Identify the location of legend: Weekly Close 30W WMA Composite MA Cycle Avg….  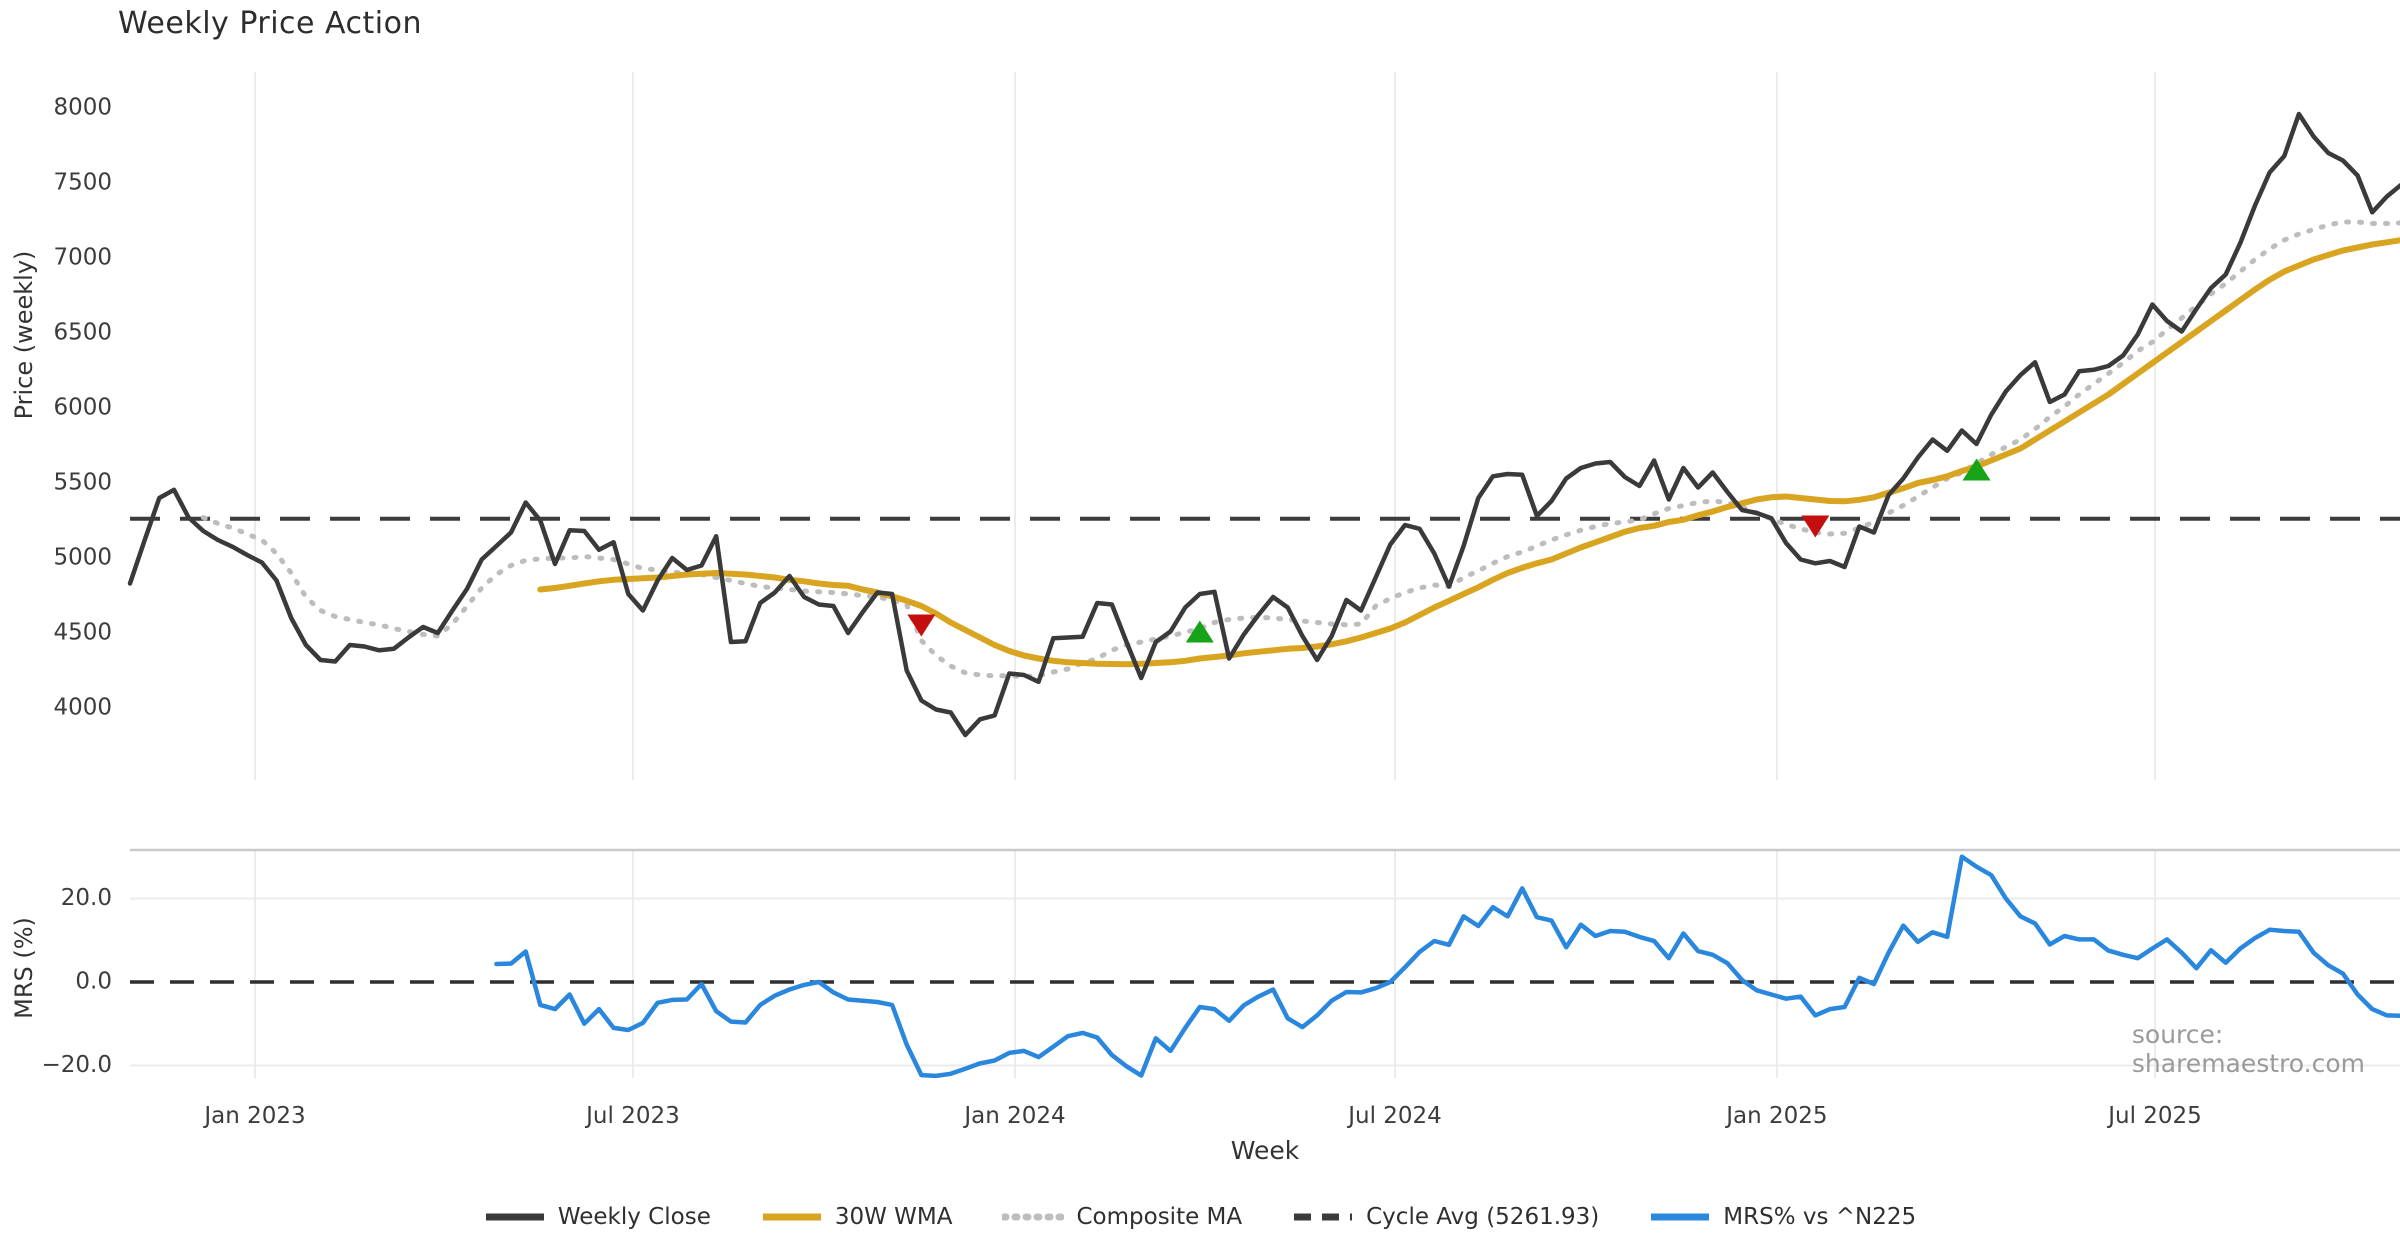
(1200, 1217).